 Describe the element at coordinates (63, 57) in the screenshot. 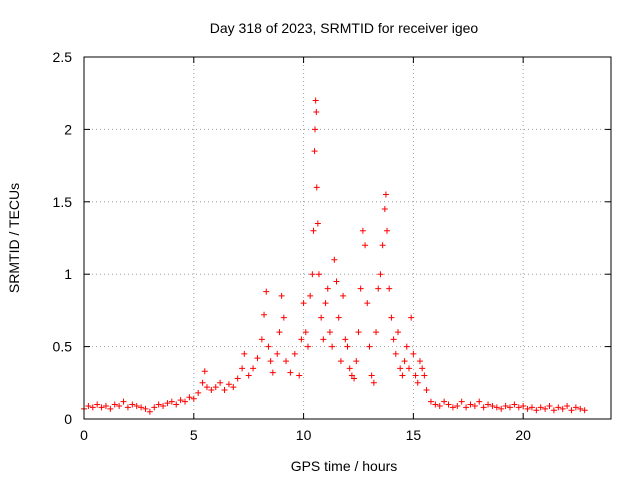

I see `y-tick-label: 2.5` at that location.